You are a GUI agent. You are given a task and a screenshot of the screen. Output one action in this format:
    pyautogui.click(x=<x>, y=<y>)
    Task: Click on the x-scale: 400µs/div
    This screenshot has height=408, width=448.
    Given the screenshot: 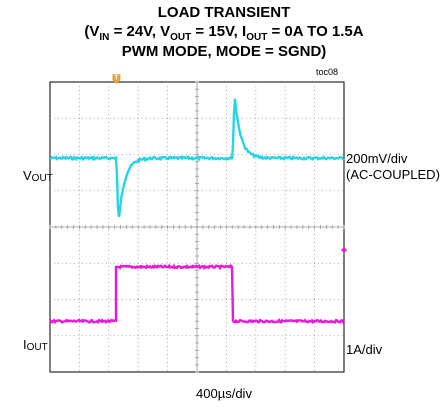 What is the action you would take?
    pyautogui.click(x=224, y=393)
    